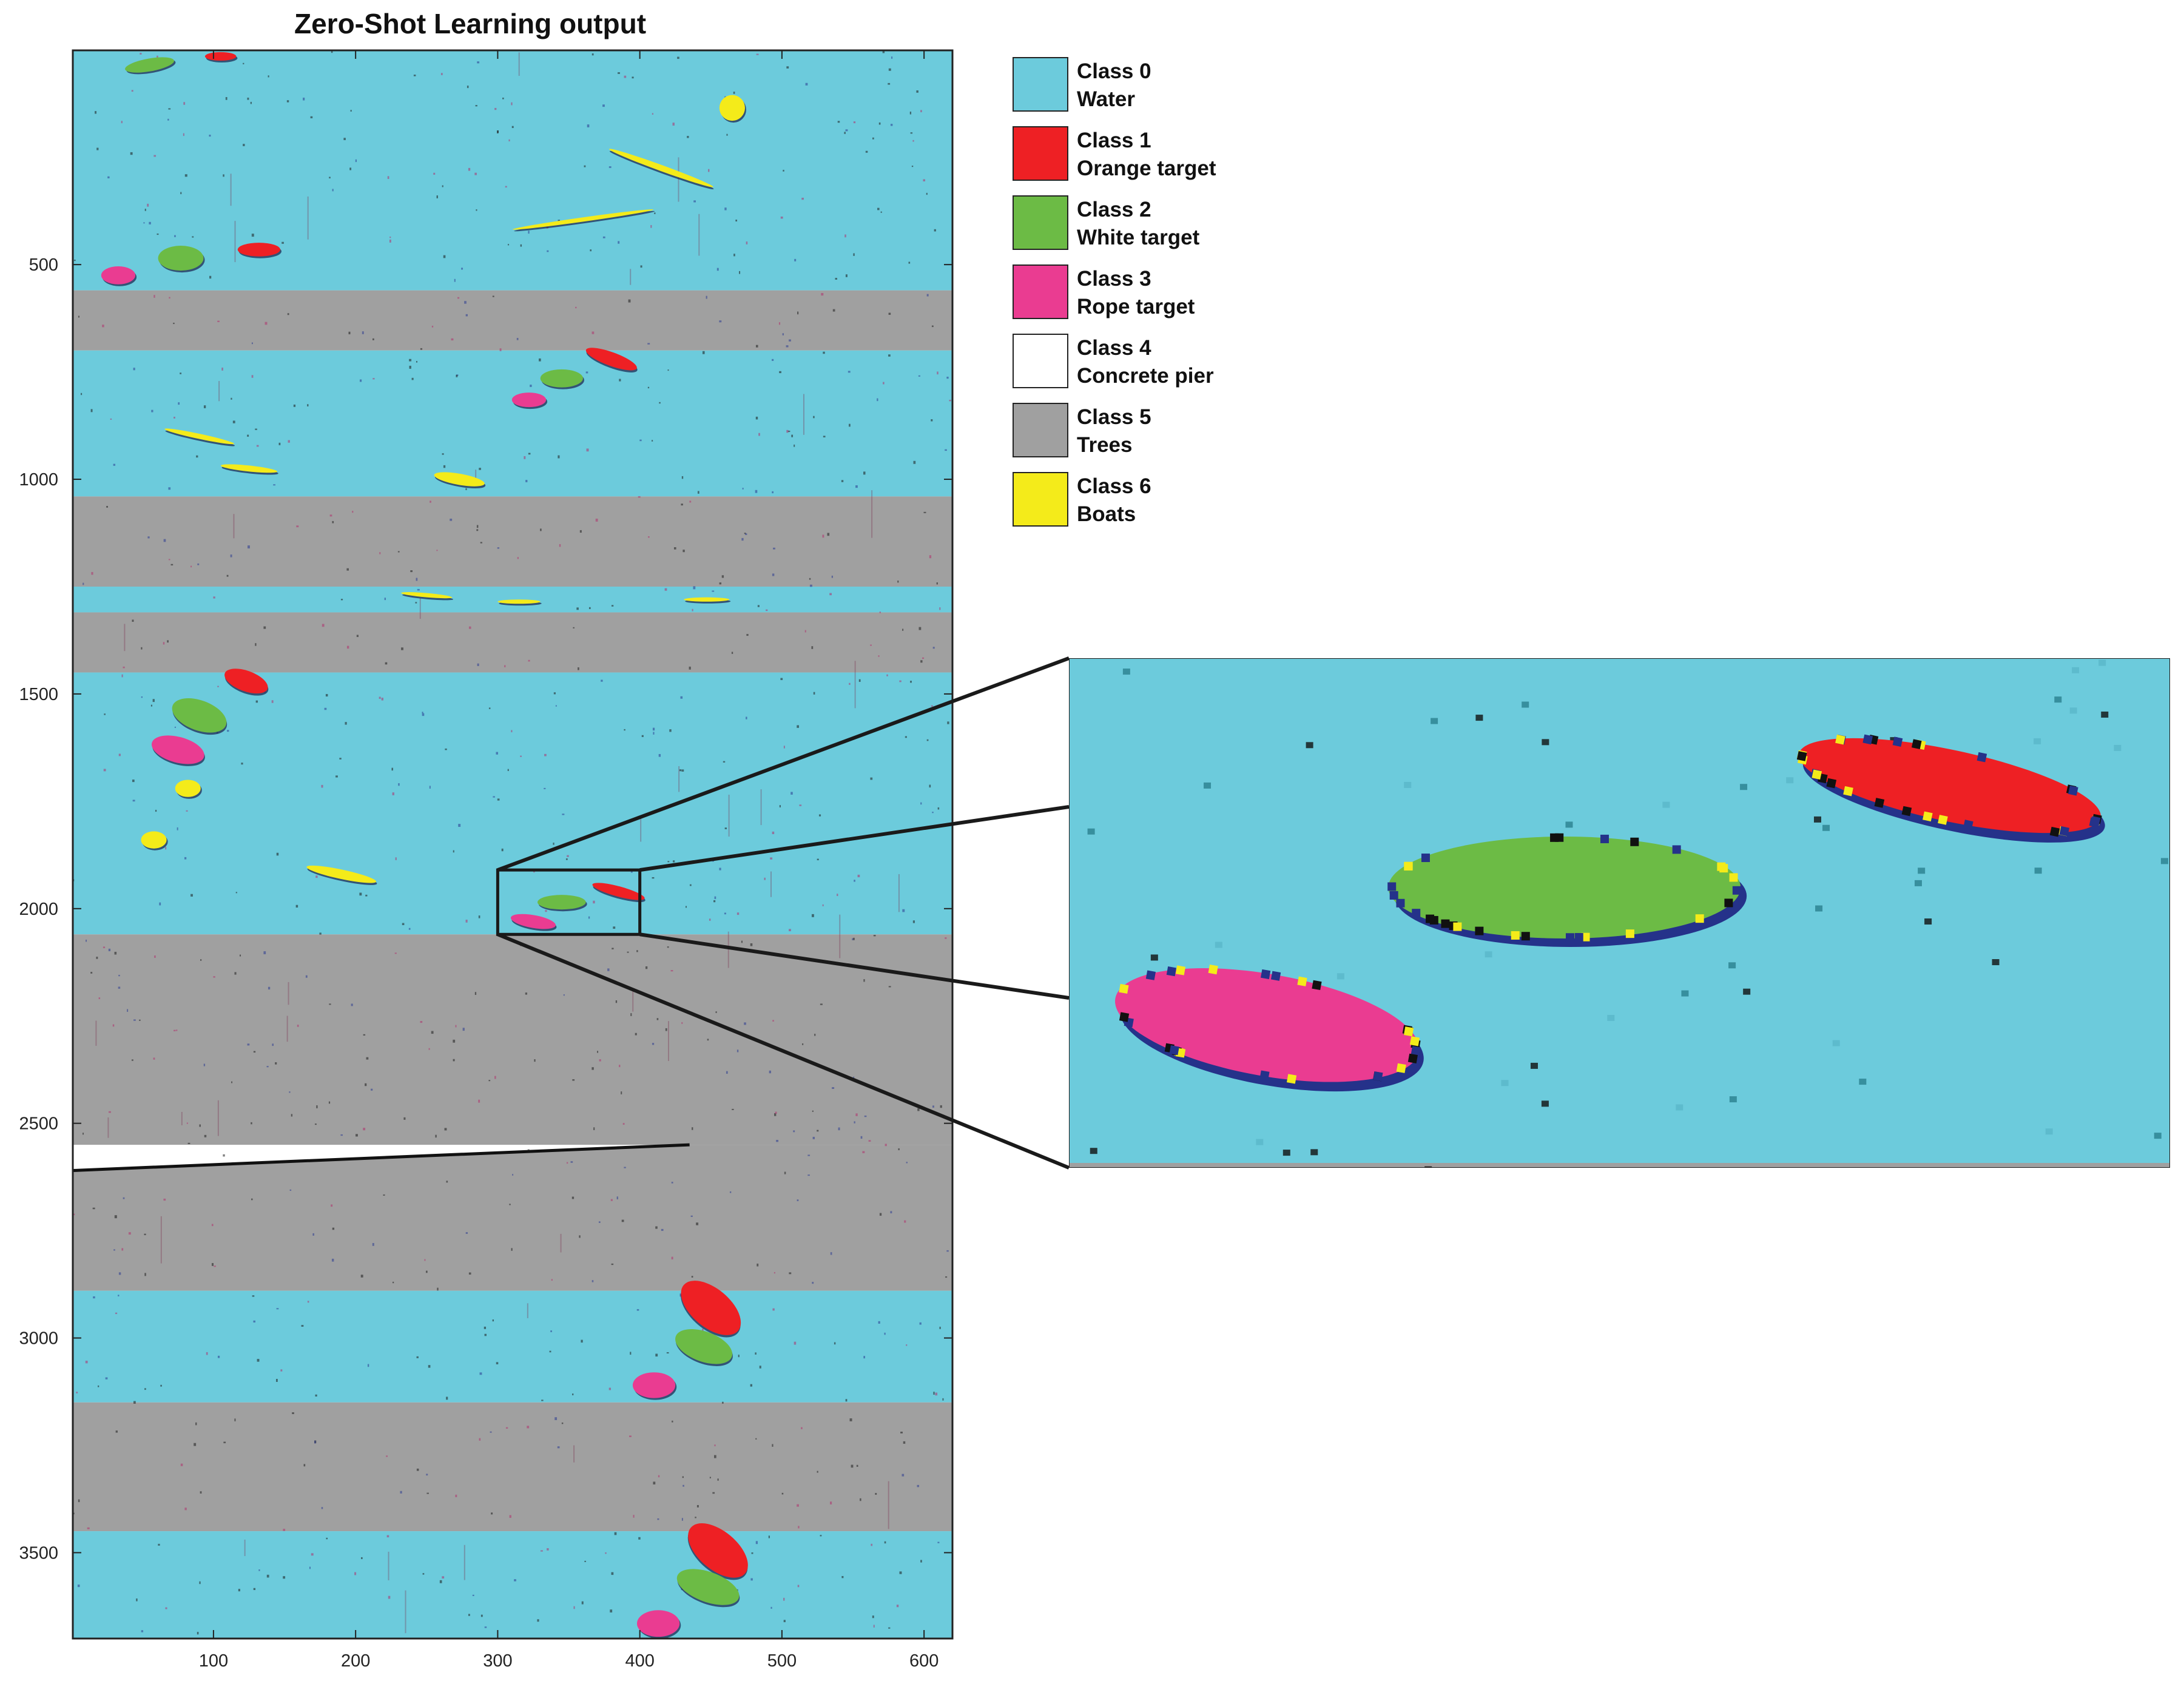  Describe the element at coordinates (1114, 486) in the screenshot. I see `legend-class-label: Class 6` at that location.